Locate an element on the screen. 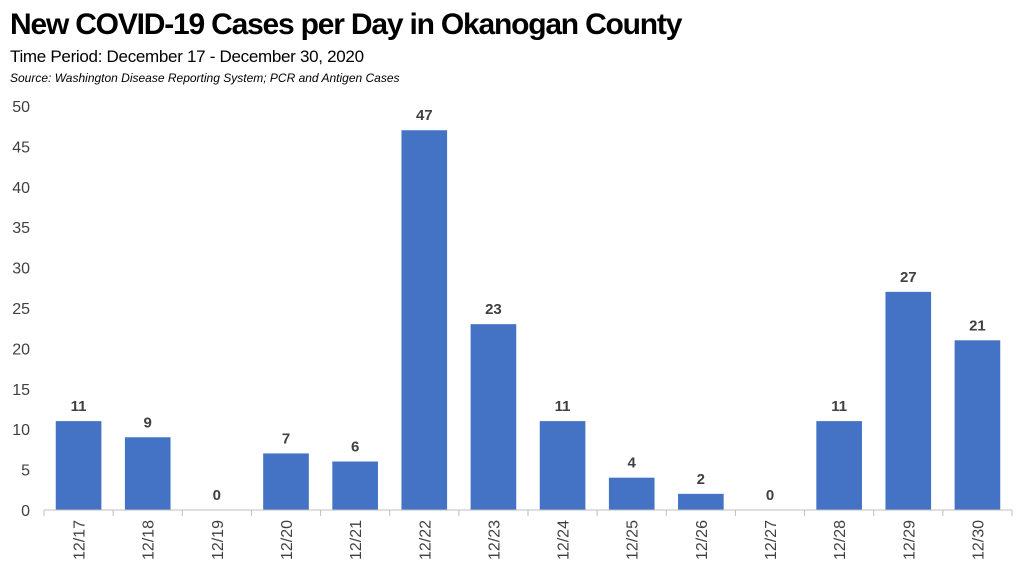 The height and width of the screenshot is (576, 1024). y-tick-label: 35 is located at coordinates (21, 228).